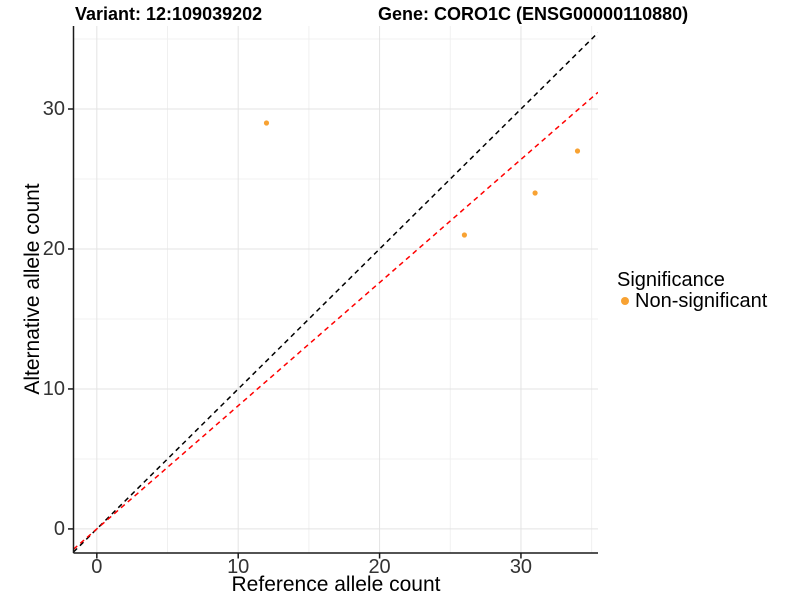 Image resolution: width=800 pixels, height=600 pixels. What do you see at coordinates (671, 280) in the screenshot?
I see `legend-title: Significance` at bounding box center [671, 280].